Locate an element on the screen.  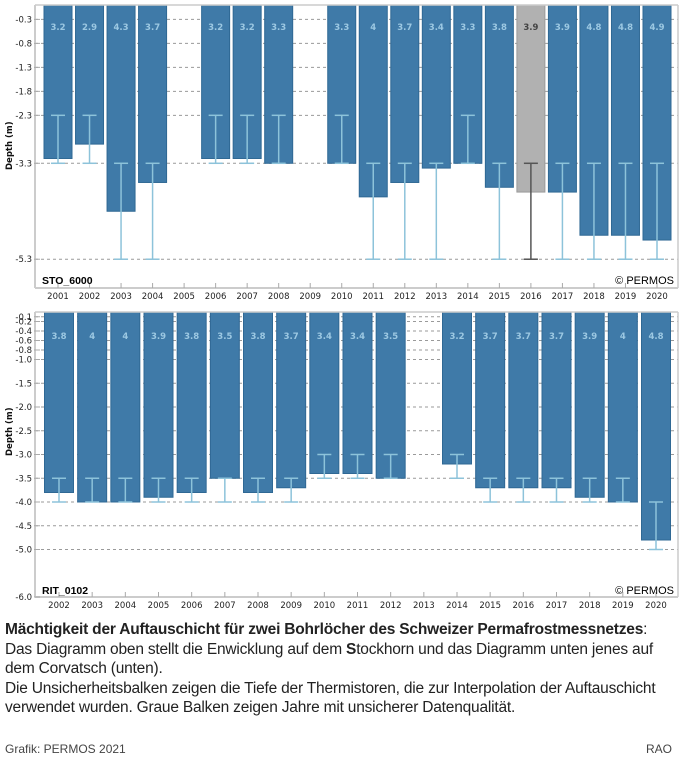
bar-label-2015: 3.8 is located at coordinates (499, 28).